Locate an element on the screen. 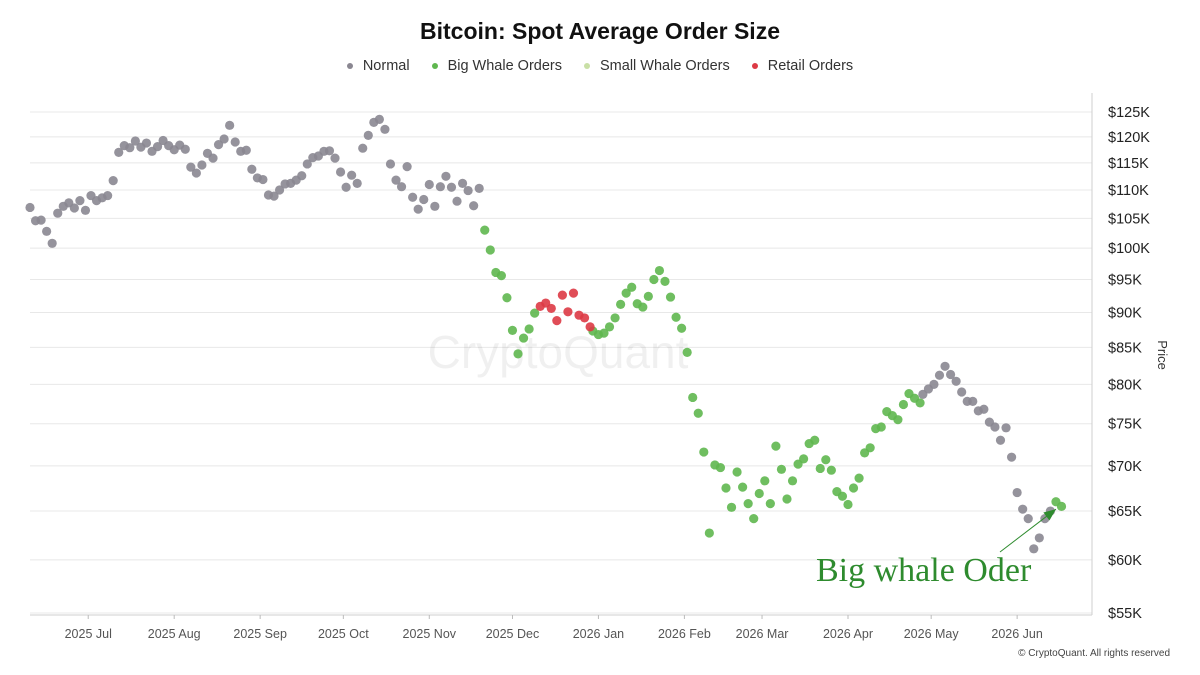  y-tick-label: $85K is located at coordinates (1125, 348).